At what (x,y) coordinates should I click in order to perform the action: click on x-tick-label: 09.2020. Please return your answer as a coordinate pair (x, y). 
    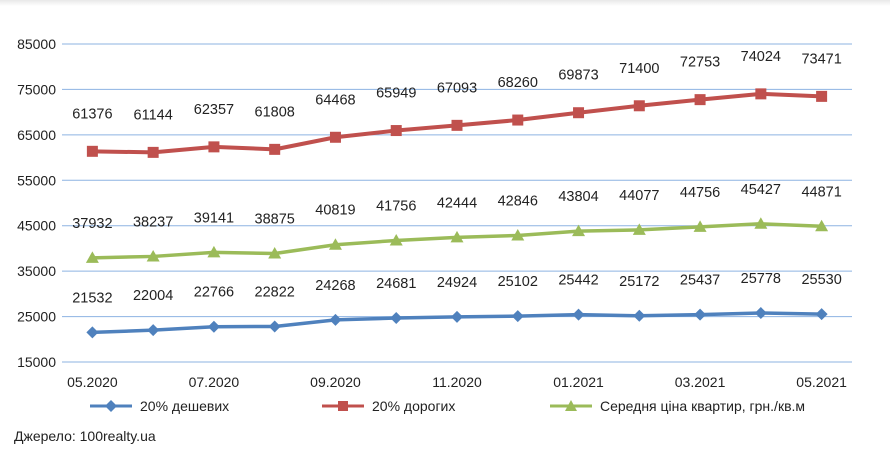
    Looking at the image, I should click on (335, 382).